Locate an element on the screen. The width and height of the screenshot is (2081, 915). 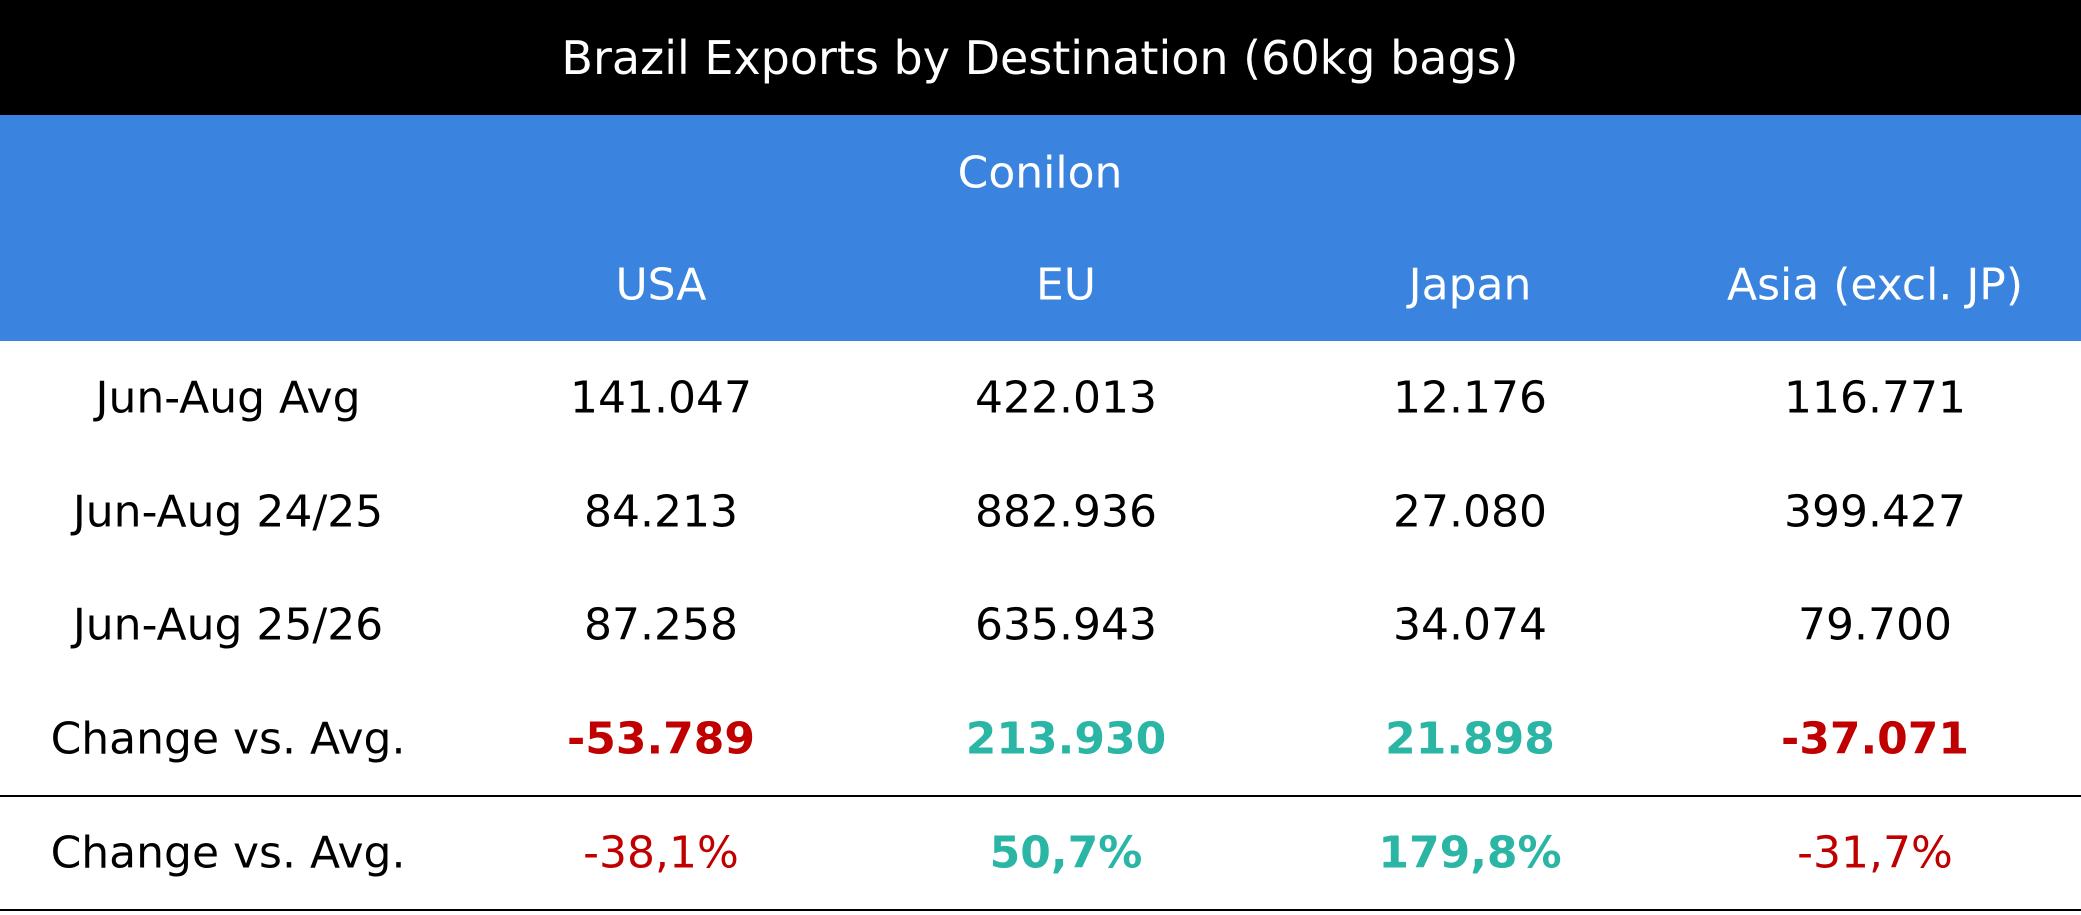
cell: 87.258 is located at coordinates (661, 625).